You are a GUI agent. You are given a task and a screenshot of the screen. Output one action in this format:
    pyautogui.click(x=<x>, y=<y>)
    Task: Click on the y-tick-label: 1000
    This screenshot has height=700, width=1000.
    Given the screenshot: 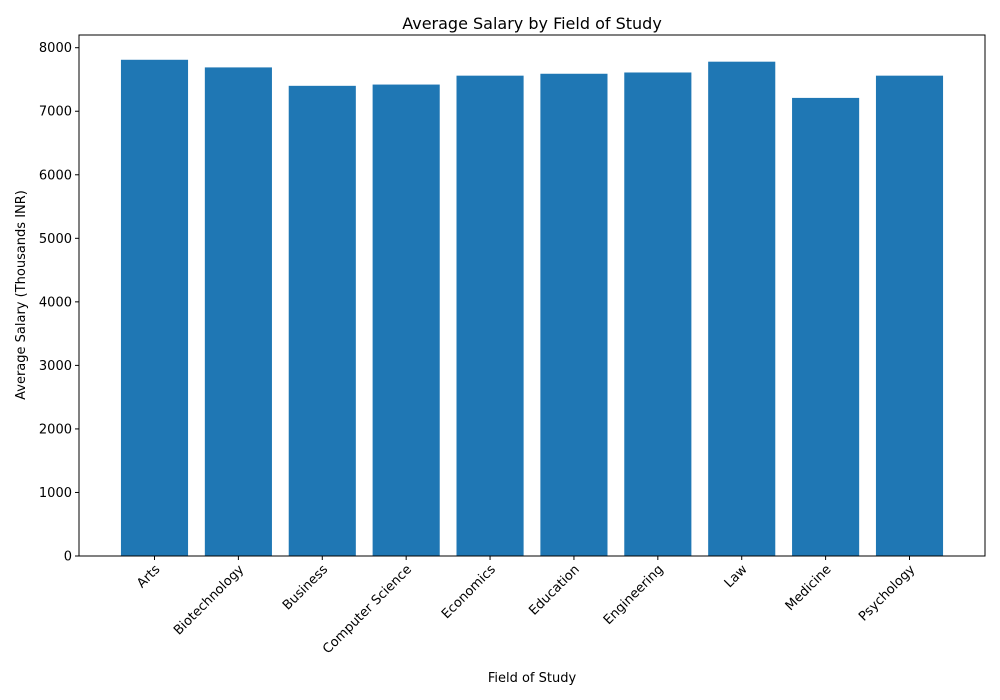 What is the action you would take?
    pyautogui.click(x=55, y=493)
    